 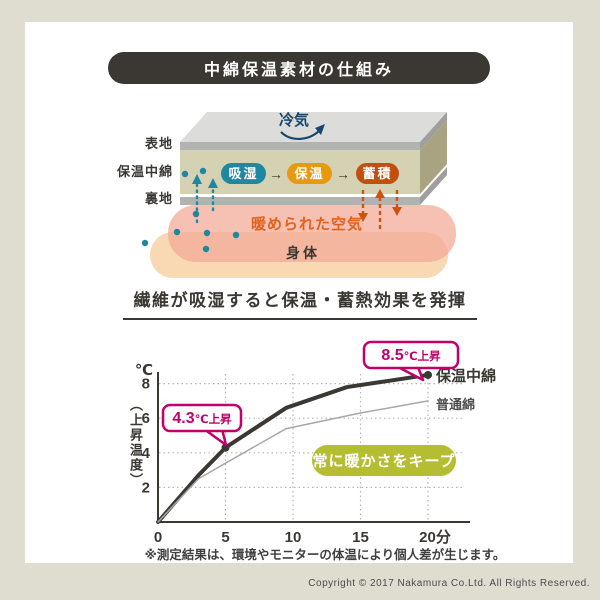 I want to click on absorb-pill-label: 吸湿, so click(x=243, y=173).